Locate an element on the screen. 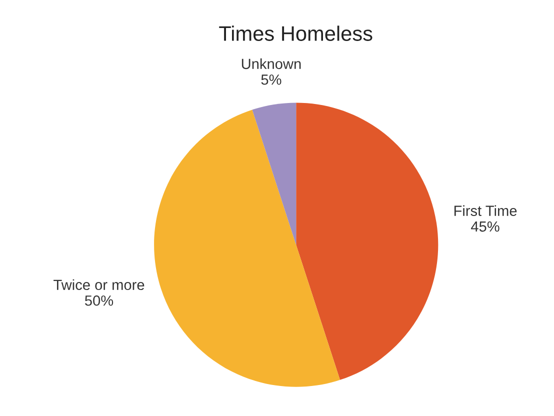 The image size is (554, 416). chart-title: Times Homeless is located at coordinates (295, 33).